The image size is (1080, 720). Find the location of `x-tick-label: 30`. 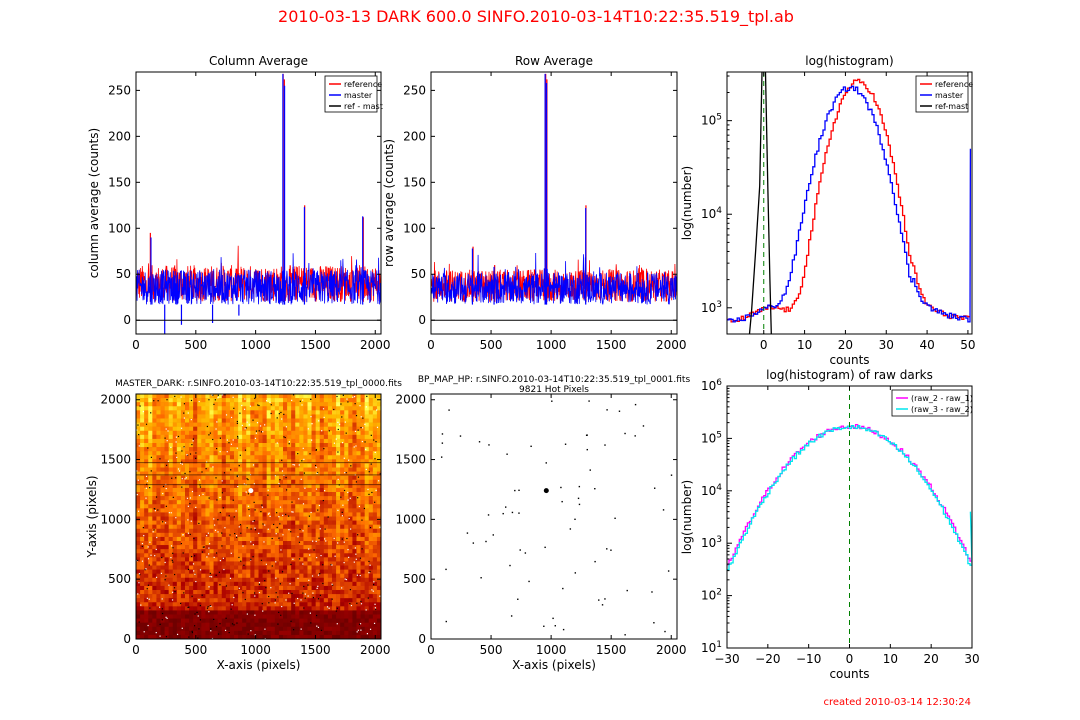

x-tick-label: 30 is located at coordinates (971, 659).